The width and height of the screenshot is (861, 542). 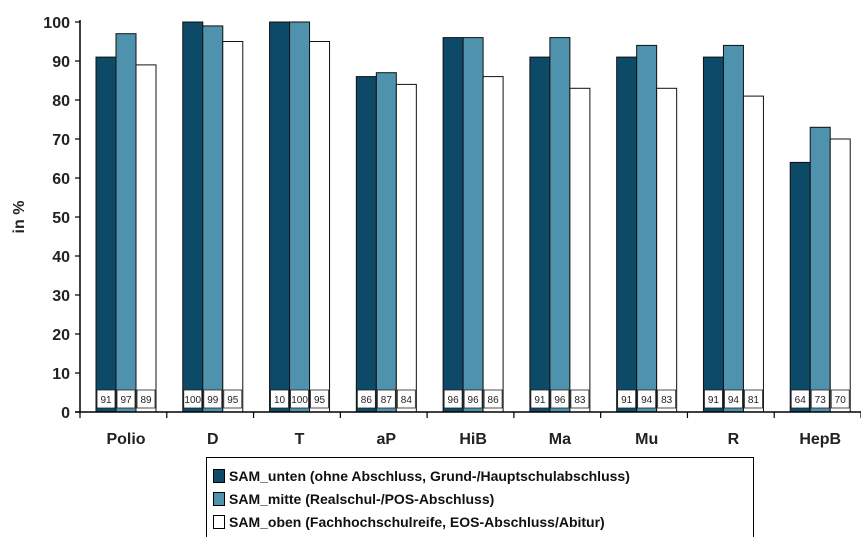 What do you see at coordinates (386, 242) in the screenshot?
I see `bar-2-ap` at bounding box center [386, 242].